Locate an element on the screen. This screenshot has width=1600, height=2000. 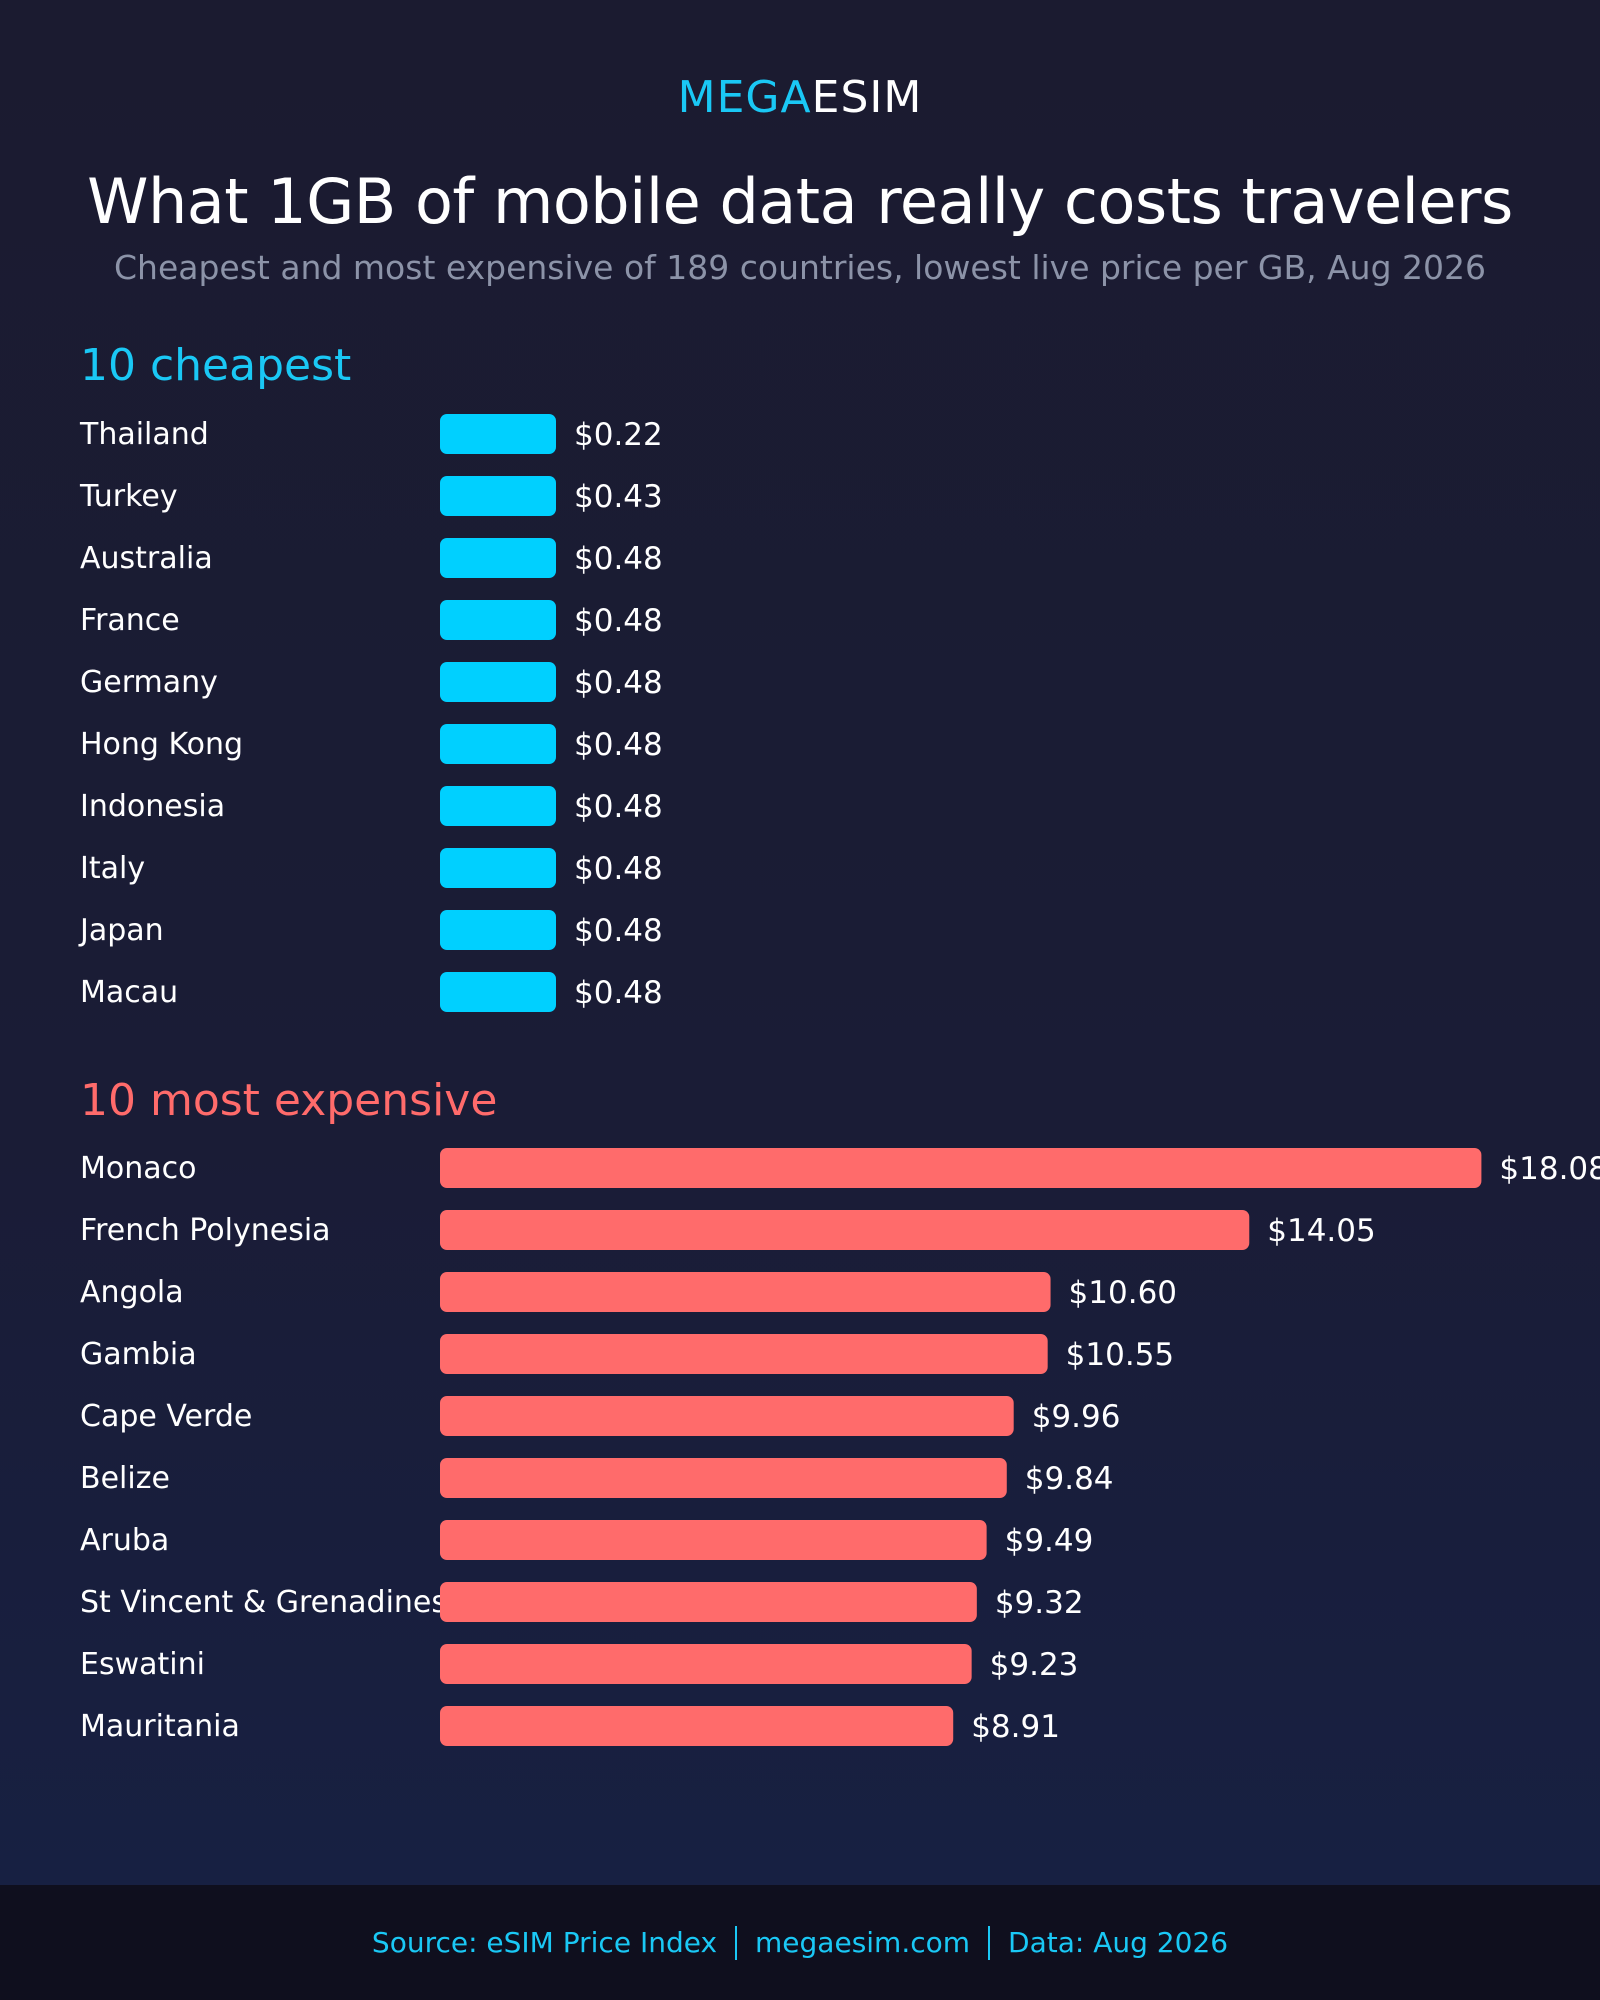
footer-source: Source: eSIM Price Index is located at coordinates (544, 1942).